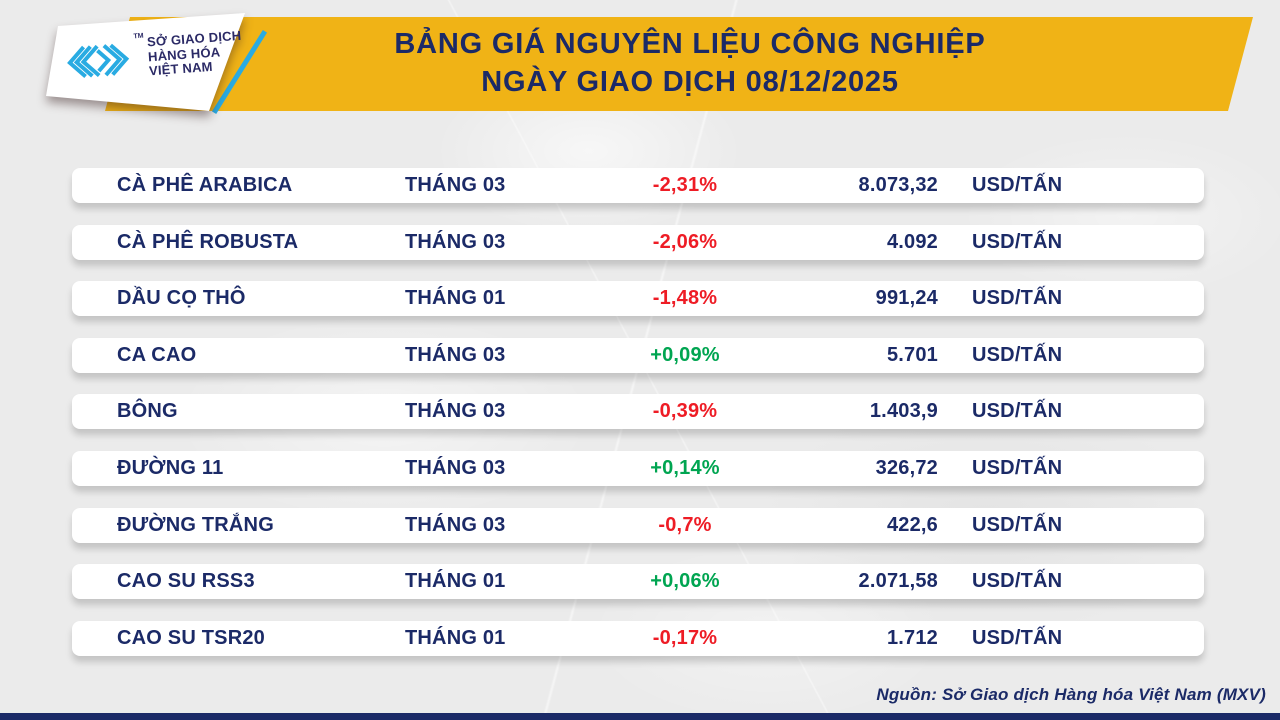 The width and height of the screenshot is (1280, 720). I want to click on bottom-bar, so click(640, 716).